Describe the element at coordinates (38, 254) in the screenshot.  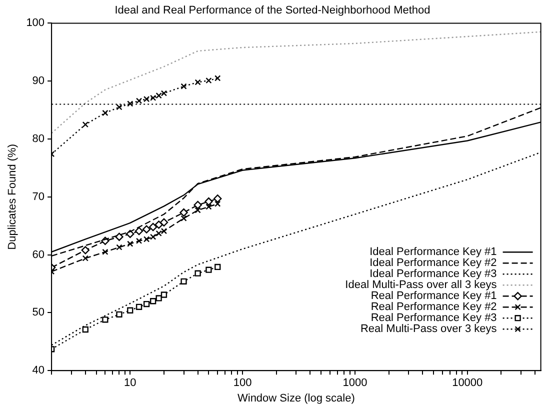
I see `y-tick-label: 60` at that location.